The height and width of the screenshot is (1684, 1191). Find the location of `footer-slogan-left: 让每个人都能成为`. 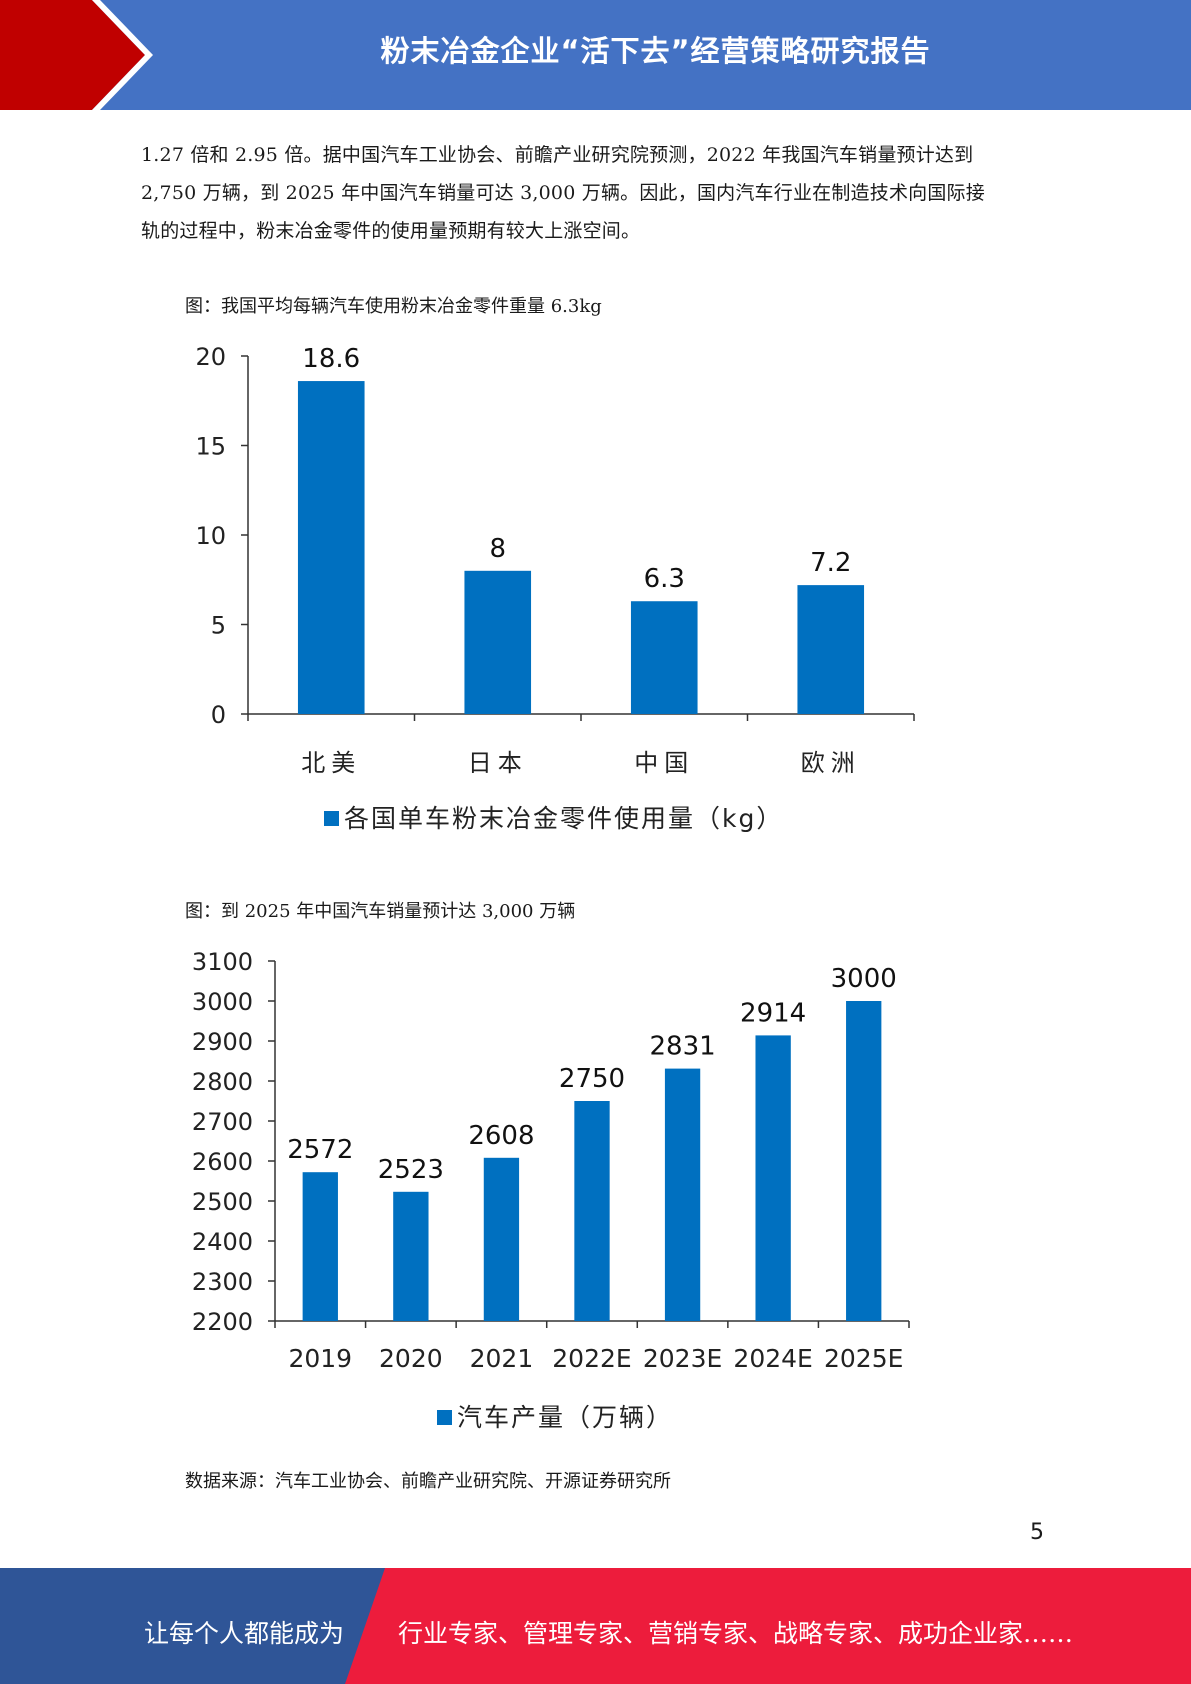

footer-slogan-left: 让每个人都能成为 is located at coordinates (244, 1633).